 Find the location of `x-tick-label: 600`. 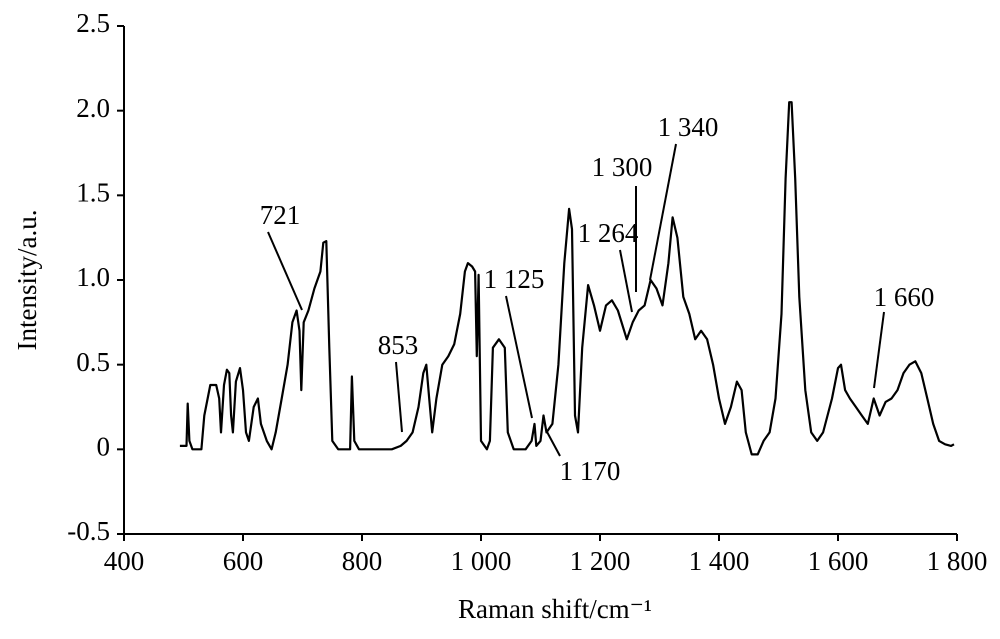

x-tick-label: 600 is located at coordinates (243, 561).